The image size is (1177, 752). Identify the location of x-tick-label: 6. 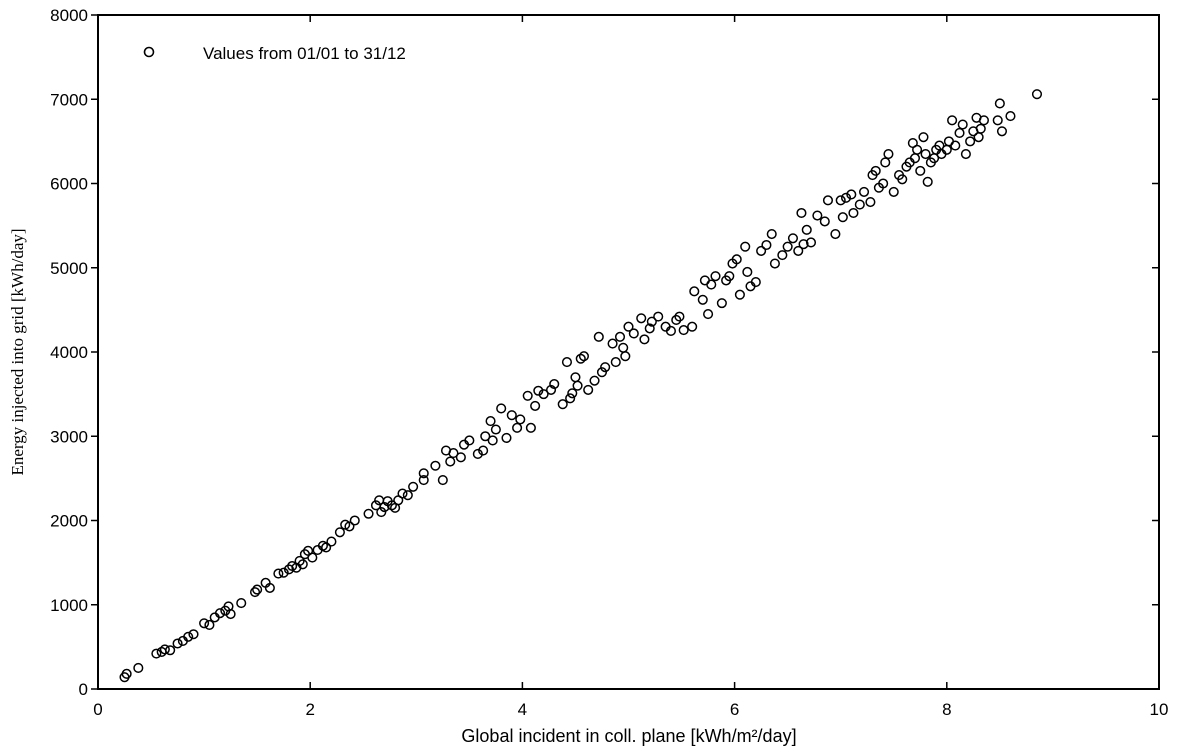
(734, 709).